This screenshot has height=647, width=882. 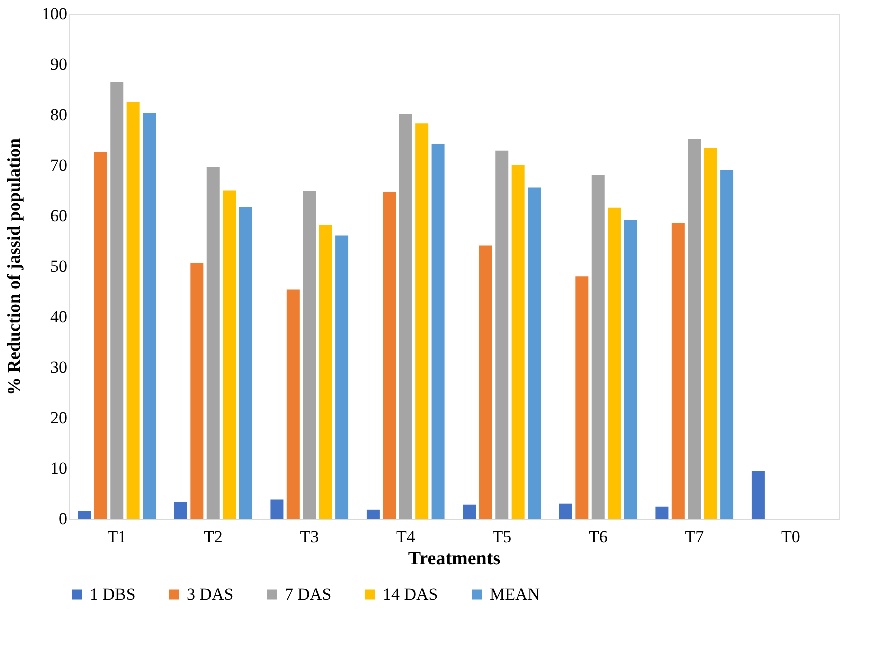 What do you see at coordinates (210, 594) in the screenshot?
I see `legend-label: 3 DAS` at bounding box center [210, 594].